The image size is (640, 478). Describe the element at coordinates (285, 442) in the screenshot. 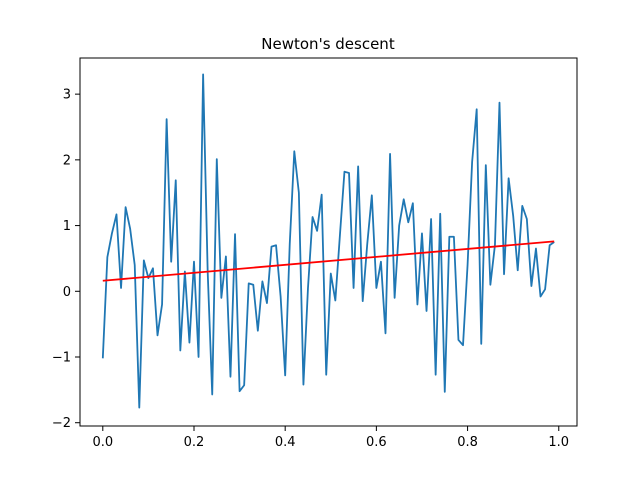

I see `x-tick-label: 0.4` at that location.